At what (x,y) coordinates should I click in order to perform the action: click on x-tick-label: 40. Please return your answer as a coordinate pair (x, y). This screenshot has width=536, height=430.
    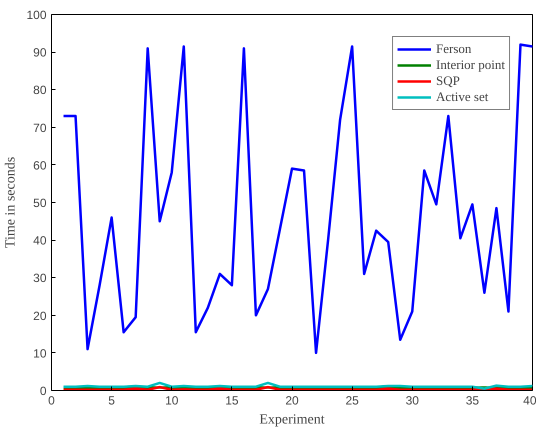
    Looking at the image, I should click on (529, 401).